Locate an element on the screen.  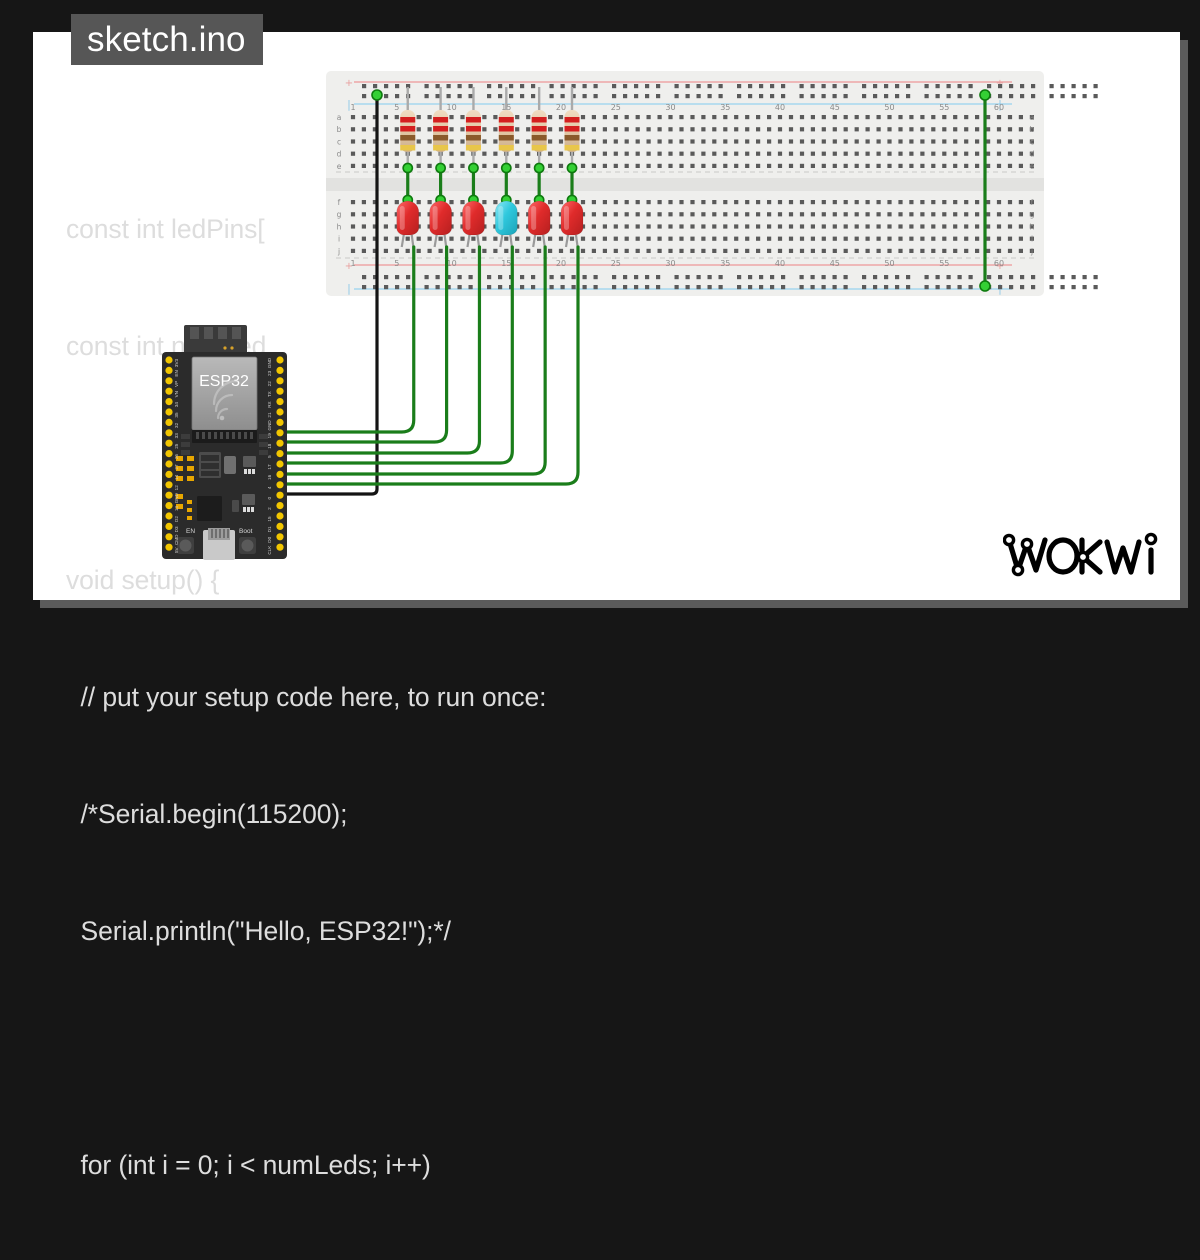
wokwi-logo is located at coordinates (1082, 558).